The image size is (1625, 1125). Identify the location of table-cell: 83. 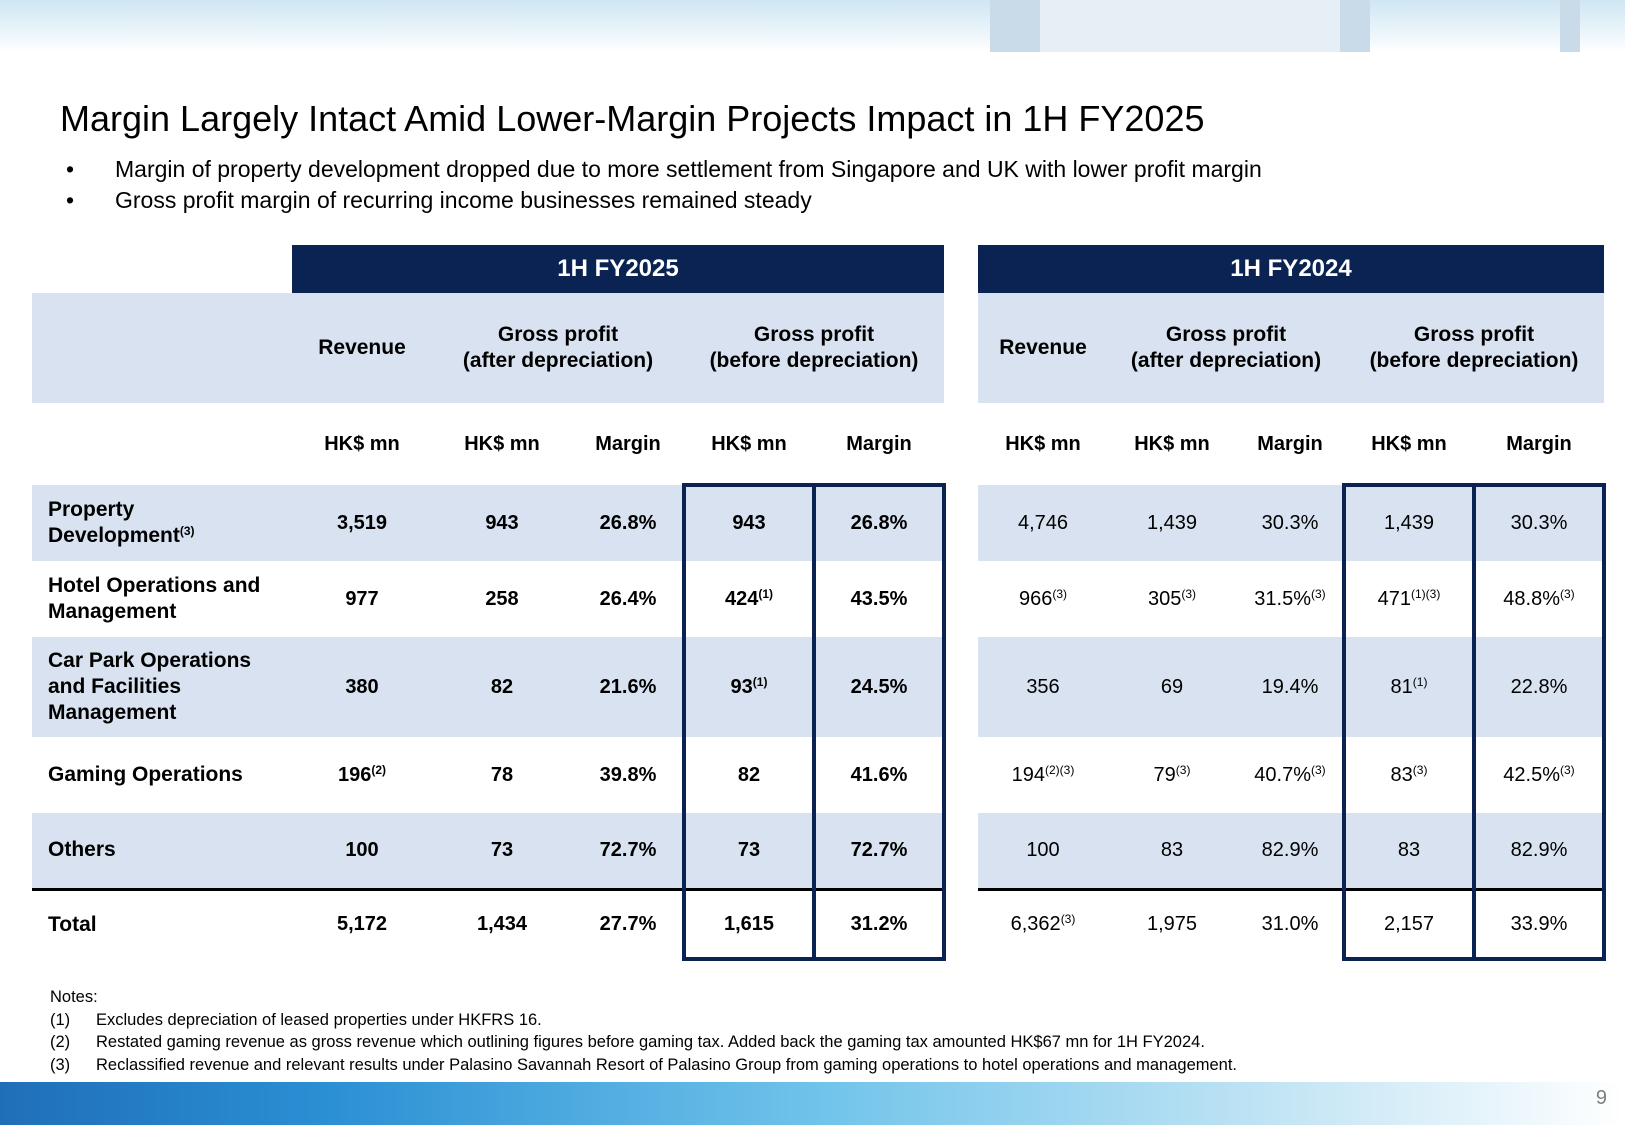
(1409, 851).